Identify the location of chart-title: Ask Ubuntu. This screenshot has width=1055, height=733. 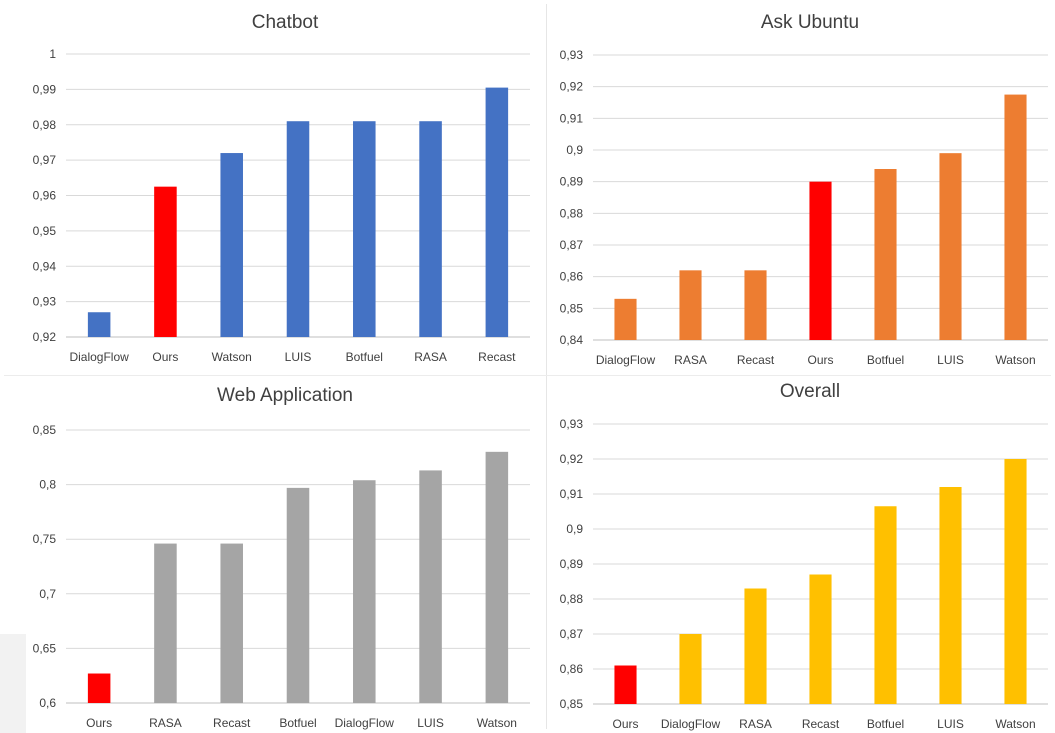
(810, 22).